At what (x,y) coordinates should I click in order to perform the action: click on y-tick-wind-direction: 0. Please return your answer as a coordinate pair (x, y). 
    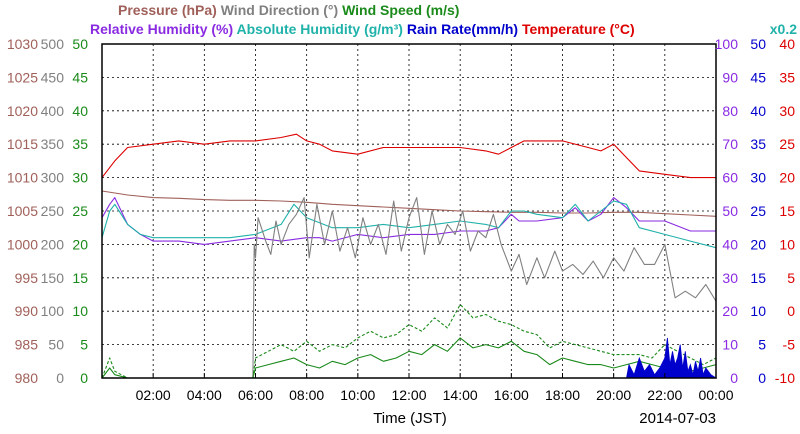
    Looking at the image, I should click on (60, 378).